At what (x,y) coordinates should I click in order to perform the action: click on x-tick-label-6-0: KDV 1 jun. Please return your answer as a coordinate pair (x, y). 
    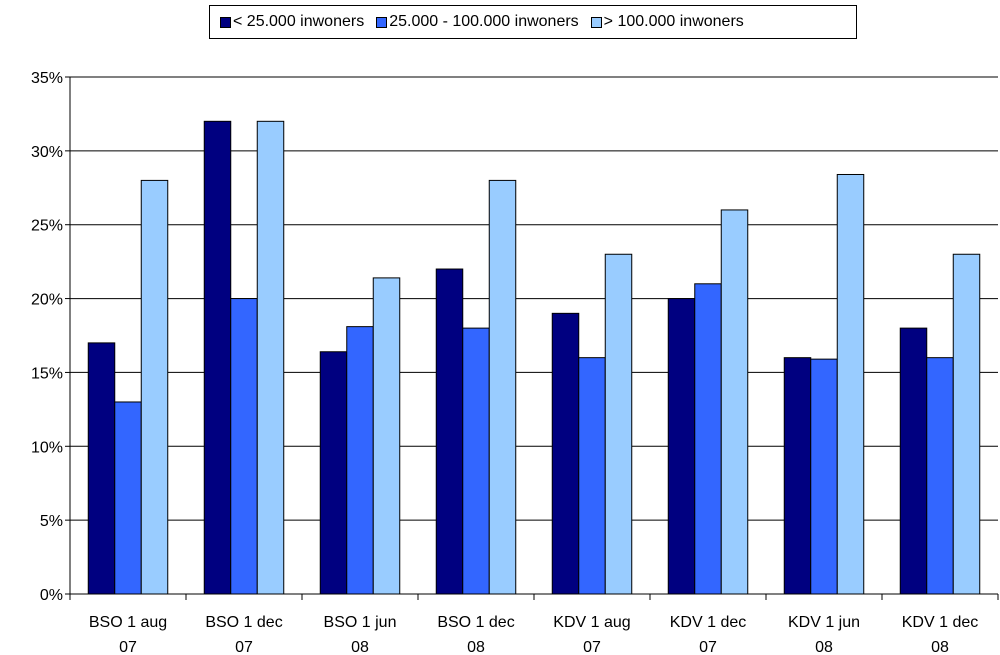
    Looking at the image, I should click on (824, 622).